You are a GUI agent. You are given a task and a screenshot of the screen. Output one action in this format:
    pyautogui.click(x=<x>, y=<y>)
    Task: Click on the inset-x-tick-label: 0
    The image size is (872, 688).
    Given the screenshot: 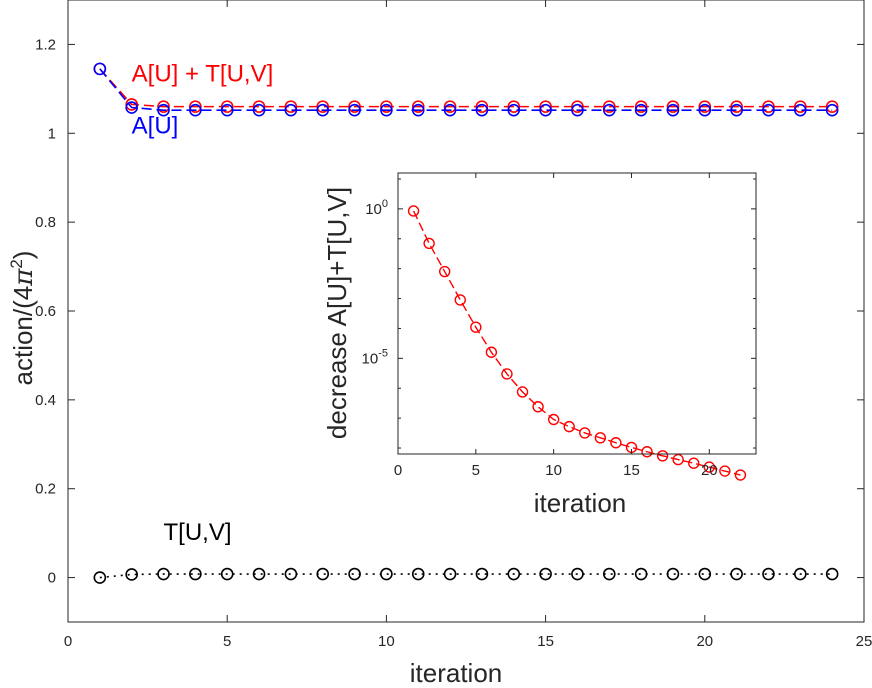 What is the action you would take?
    pyautogui.click(x=398, y=470)
    